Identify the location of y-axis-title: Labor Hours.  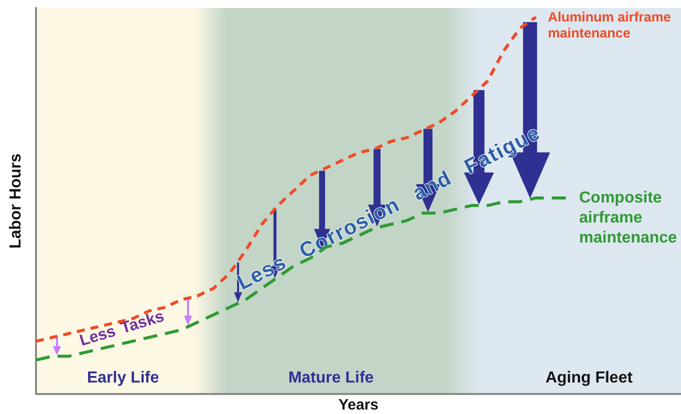
(16, 201).